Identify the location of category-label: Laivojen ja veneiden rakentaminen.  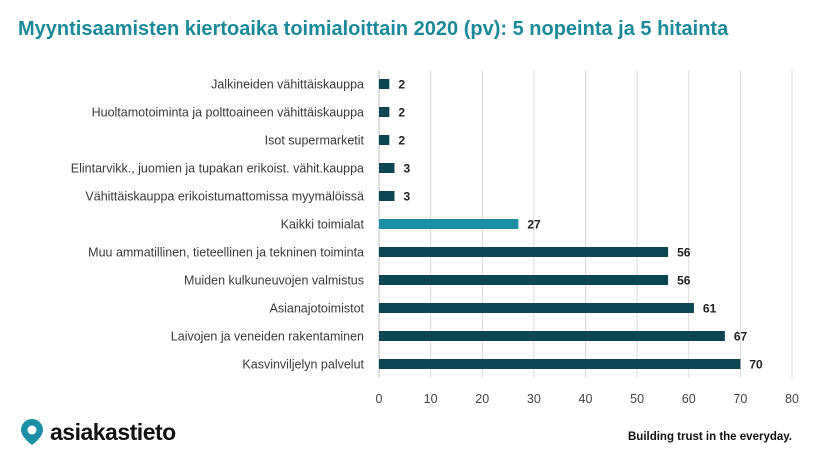
(267, 337).